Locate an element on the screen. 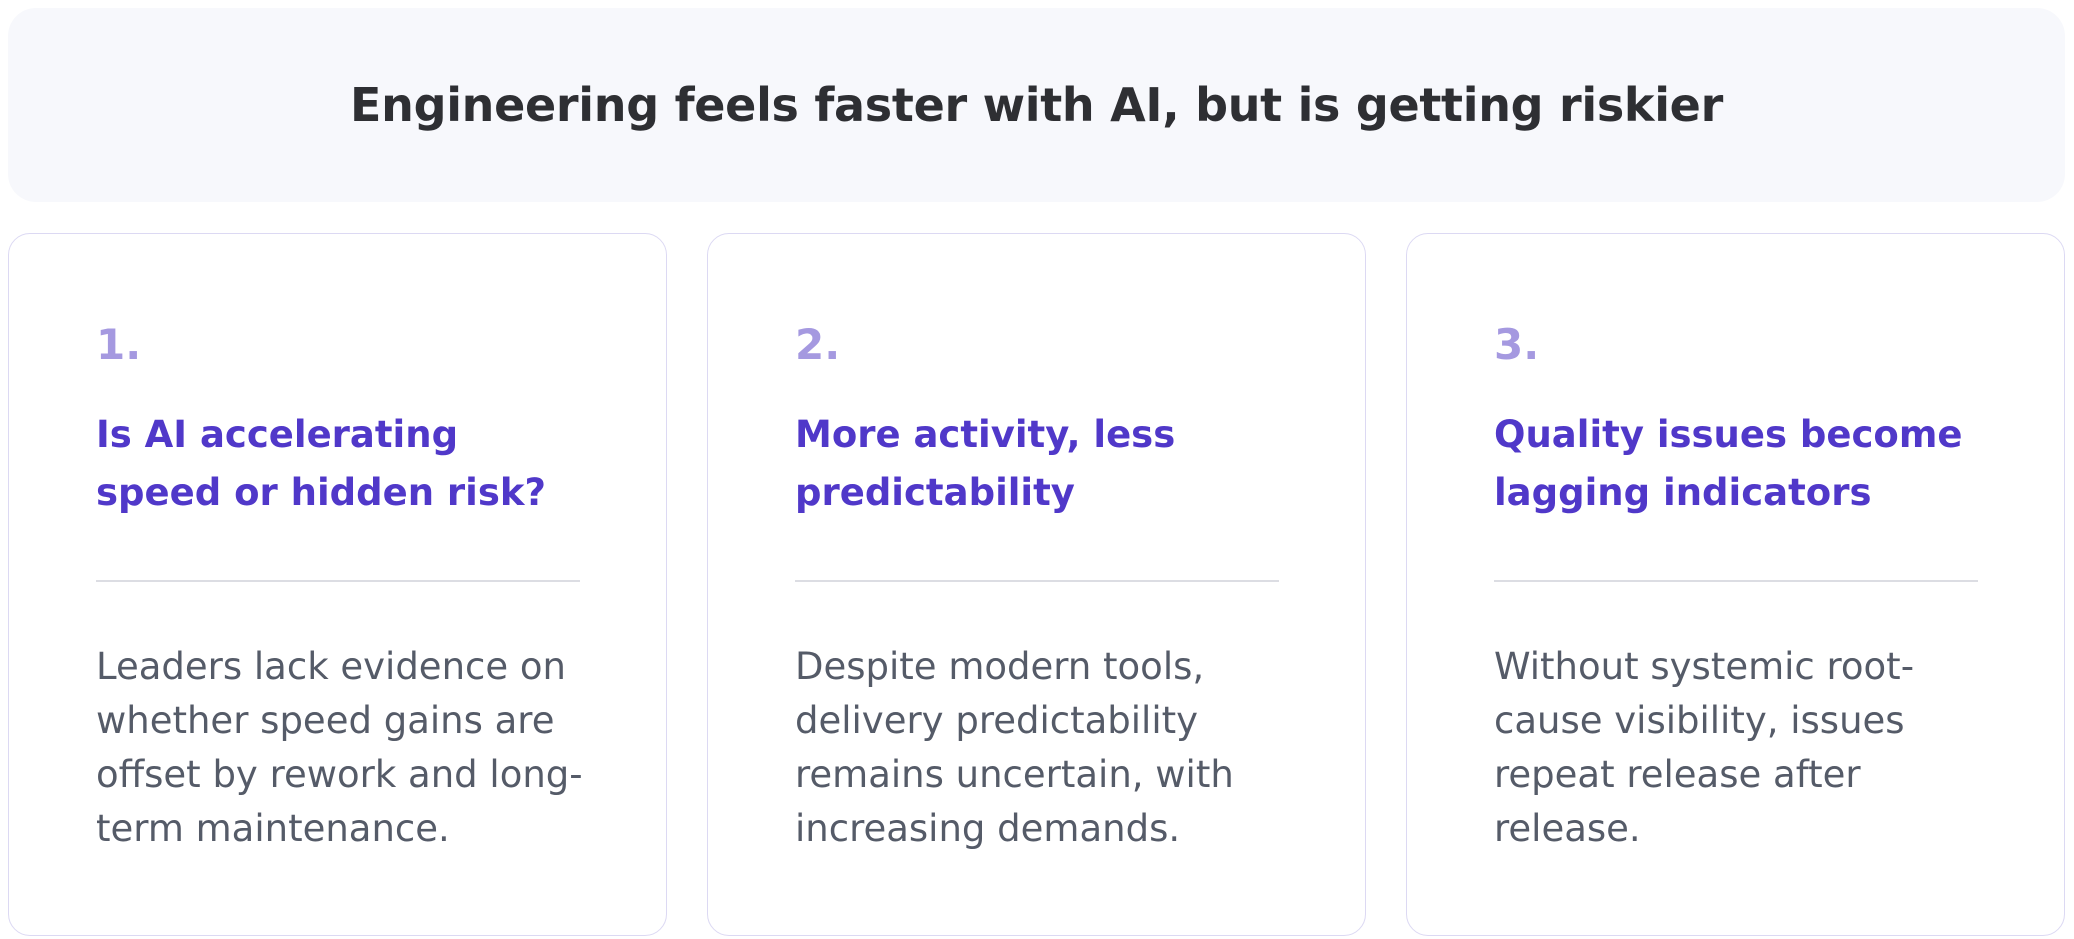 Image resolution: width=2074 pixels, height=939 pixels. card-number: 1. is located at coordinates (119, 344).